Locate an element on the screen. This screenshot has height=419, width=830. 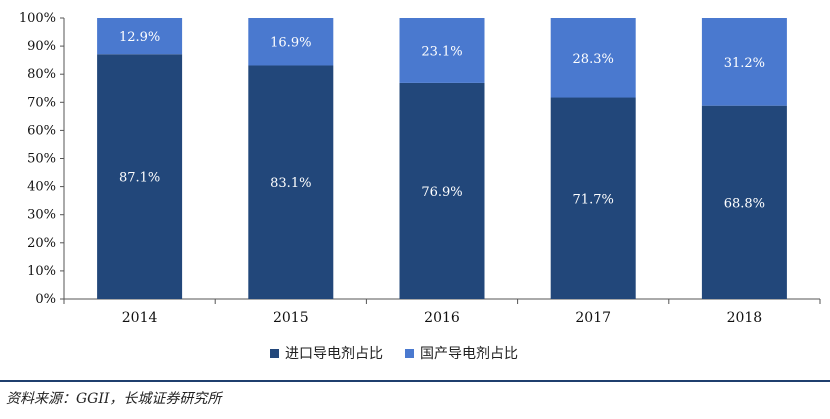
legend-item-domestic: 国产导电剂占比 is located at coordinates (461, 353).